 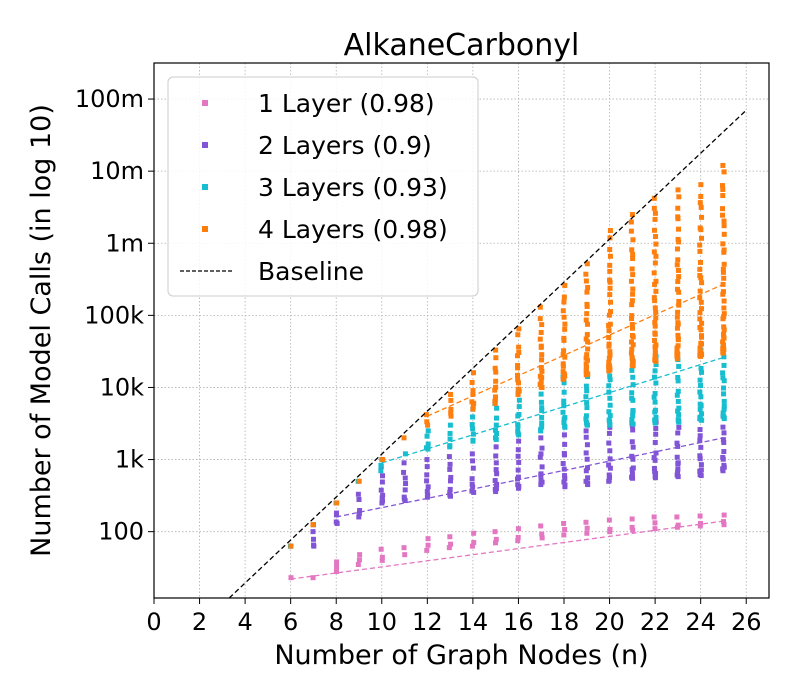 I want to click on legend-label: 4 Layers (0.98), so click(x=353, y=229).